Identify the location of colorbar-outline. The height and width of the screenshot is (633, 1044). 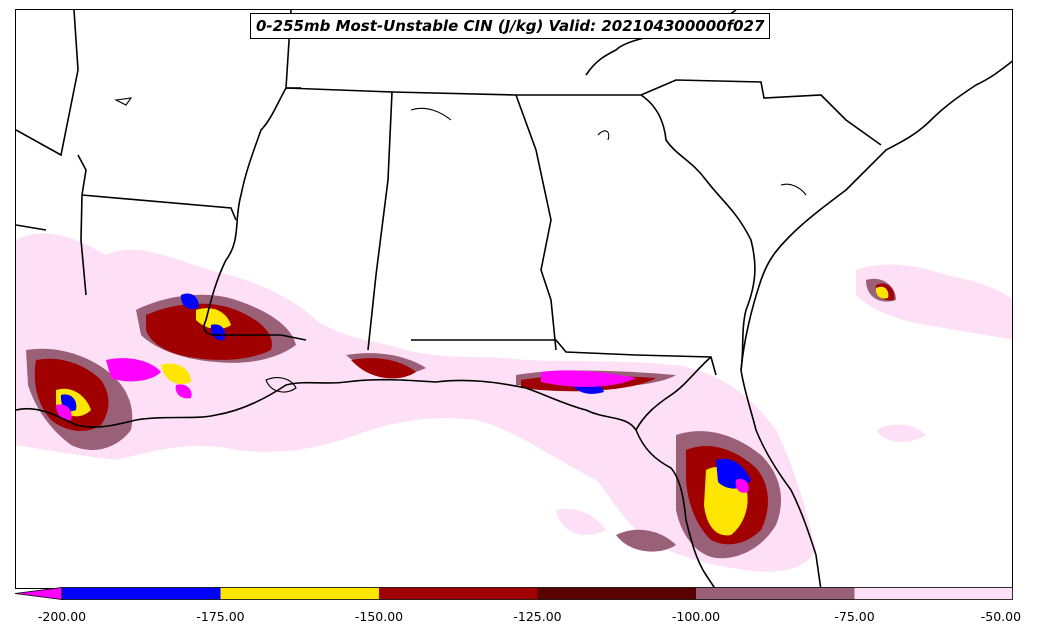
(537, 593).